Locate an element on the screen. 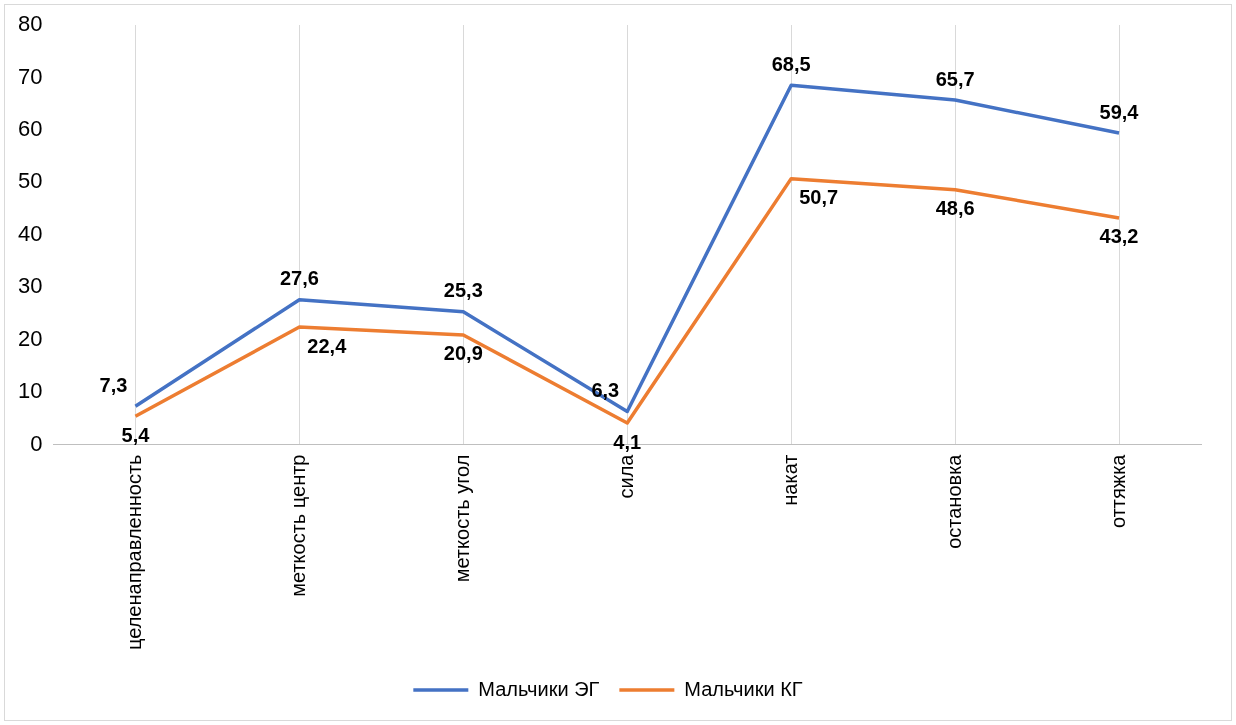  data-label: 25,3 is located at coordinates (463, 290).